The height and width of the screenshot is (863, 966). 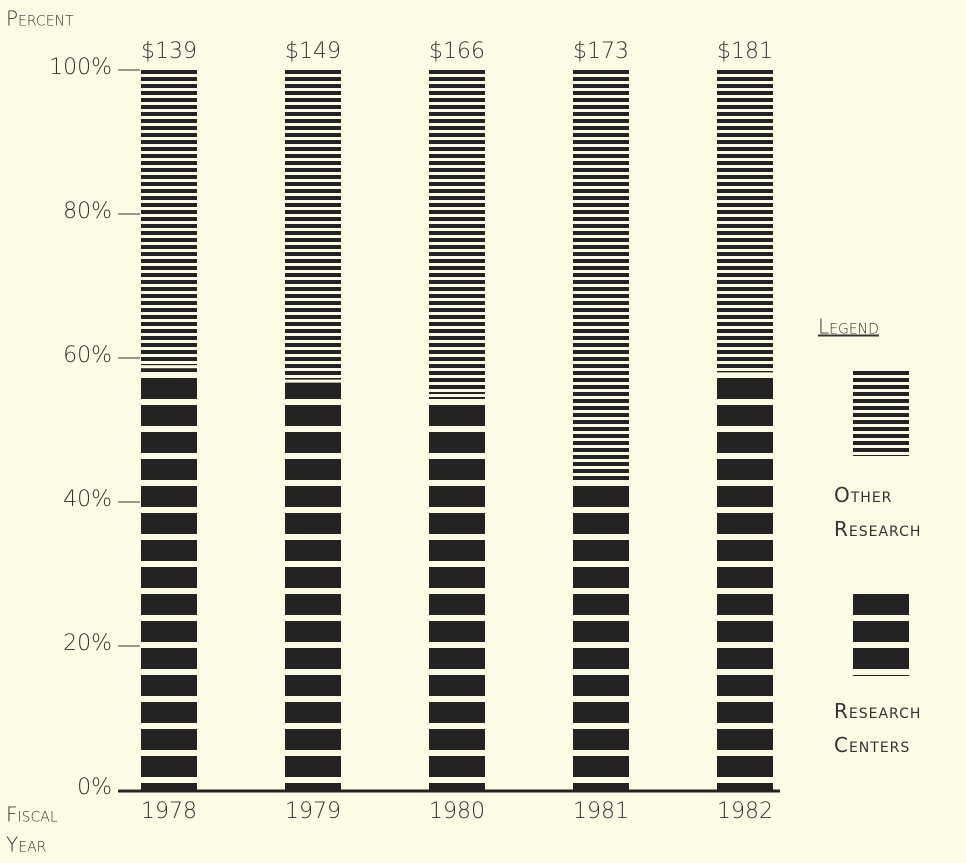 I want to click on total-label: $166, so click(x=457, y=51).